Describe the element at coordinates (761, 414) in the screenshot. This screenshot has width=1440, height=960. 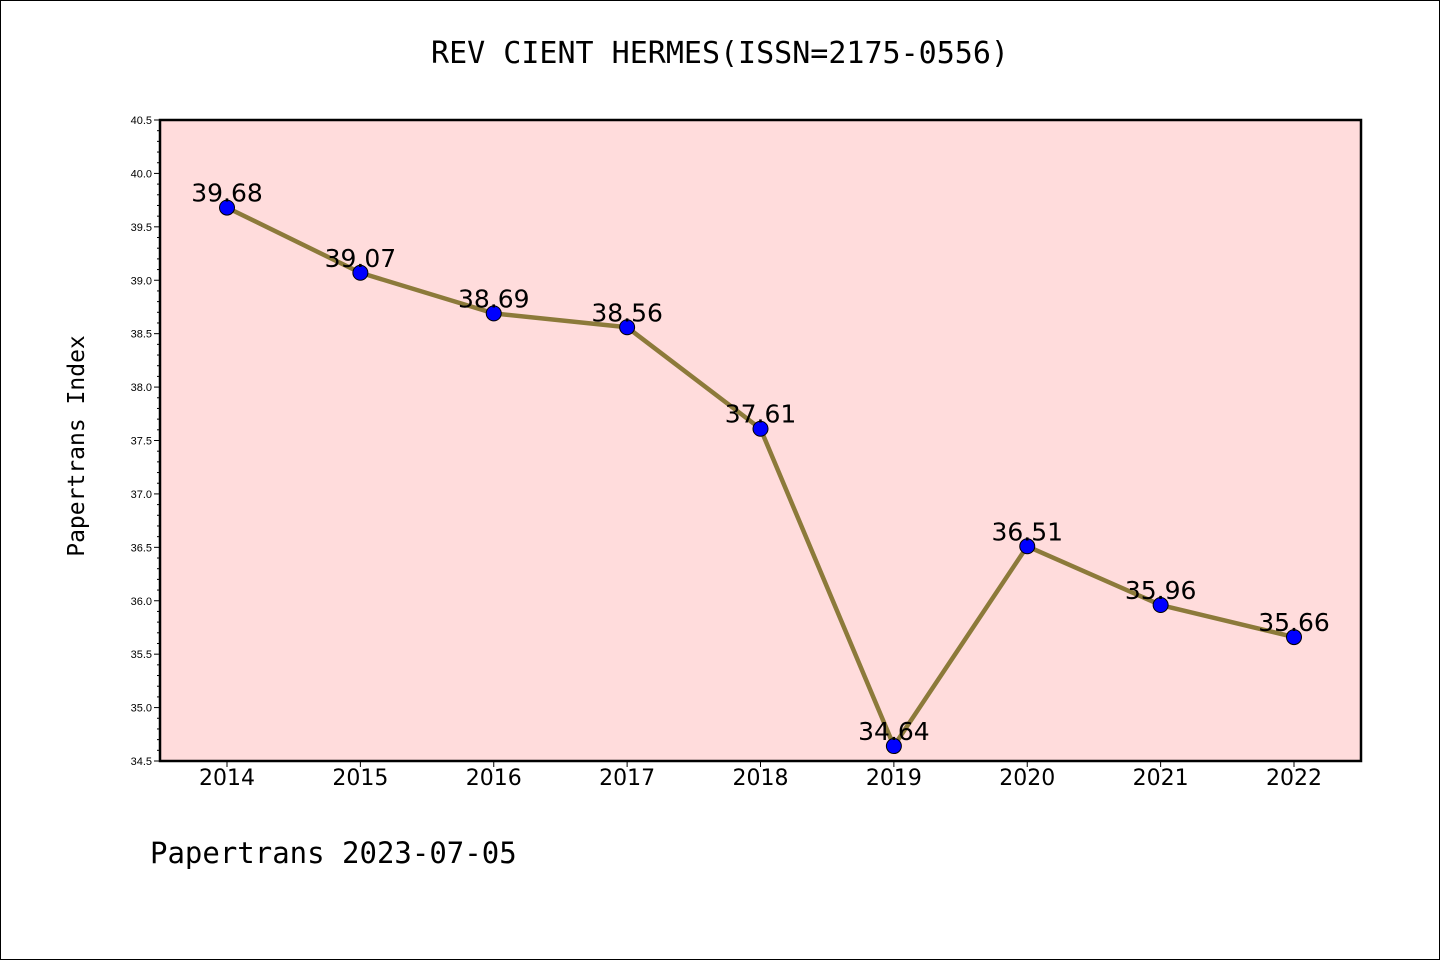
I see `data-label: 37.61` at that location.